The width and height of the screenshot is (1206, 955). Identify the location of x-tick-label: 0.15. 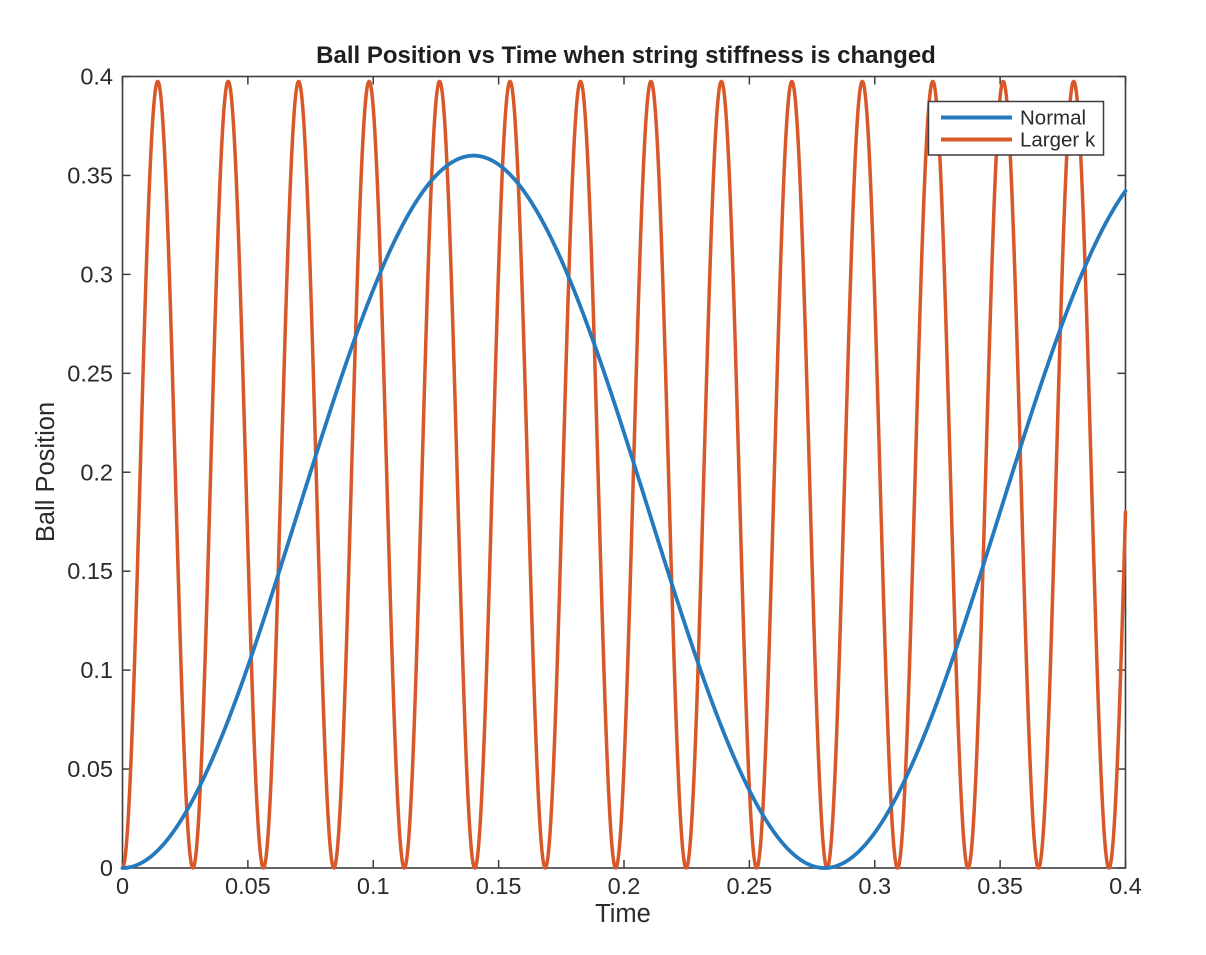
(499, 886).